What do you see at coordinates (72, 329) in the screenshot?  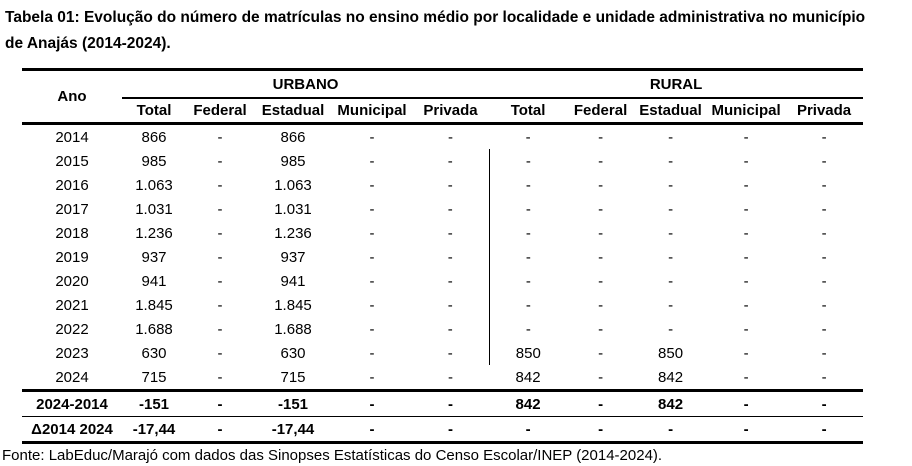 I see `row-label: 2022` at bounding box center [72, 329].